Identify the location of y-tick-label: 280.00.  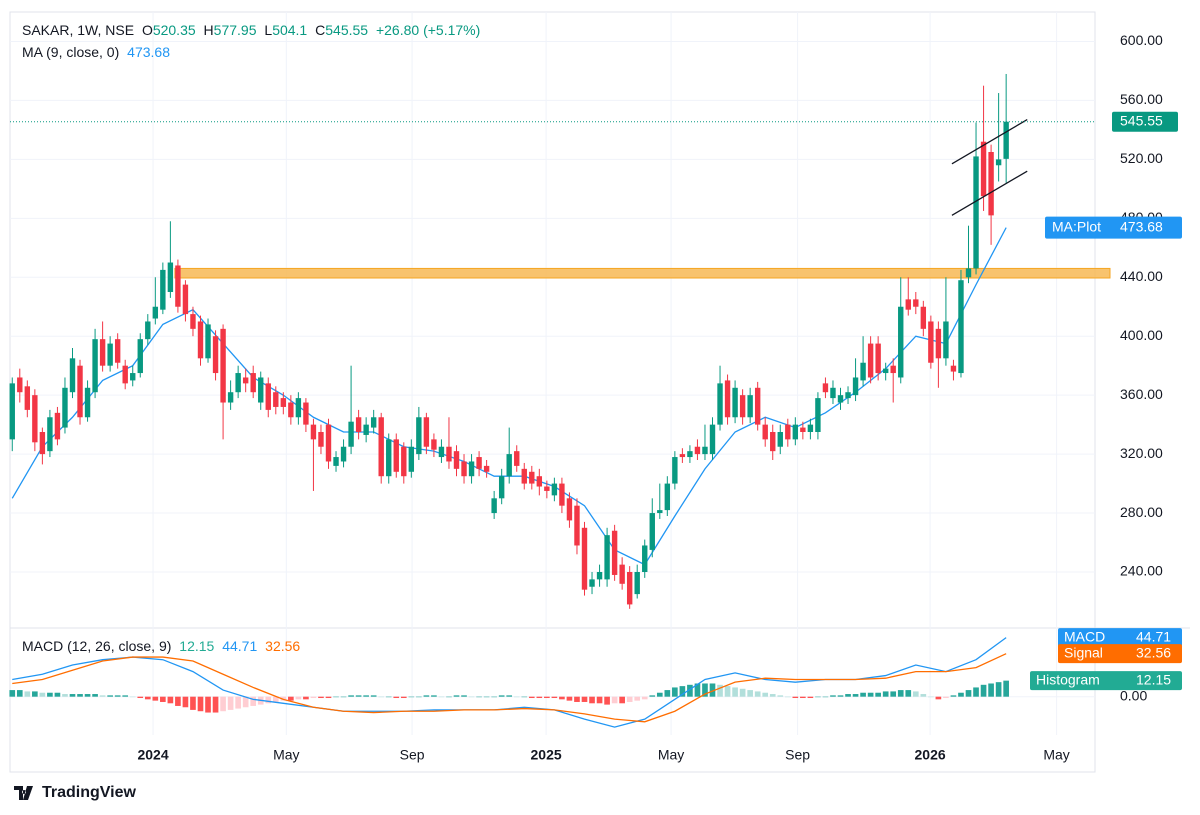
(1141, 512).